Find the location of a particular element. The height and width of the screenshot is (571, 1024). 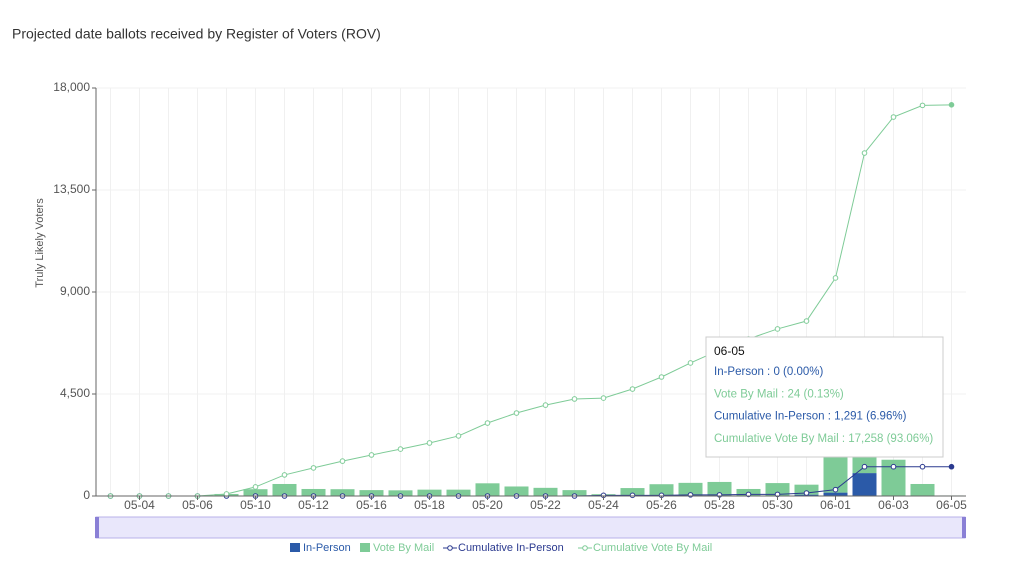

y-tick-label: 18,000 is located at coordinates (71, 87).